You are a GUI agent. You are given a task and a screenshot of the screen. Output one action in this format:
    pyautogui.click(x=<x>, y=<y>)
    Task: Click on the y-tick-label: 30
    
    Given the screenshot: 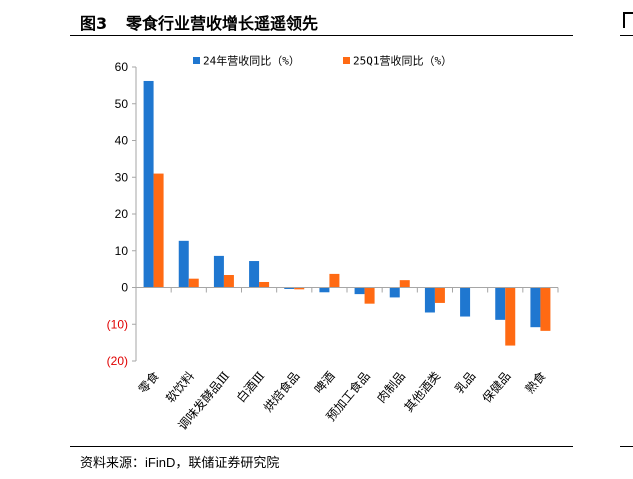 What is the action you would take?
    pyautogui.click(x=122, y=177)
    